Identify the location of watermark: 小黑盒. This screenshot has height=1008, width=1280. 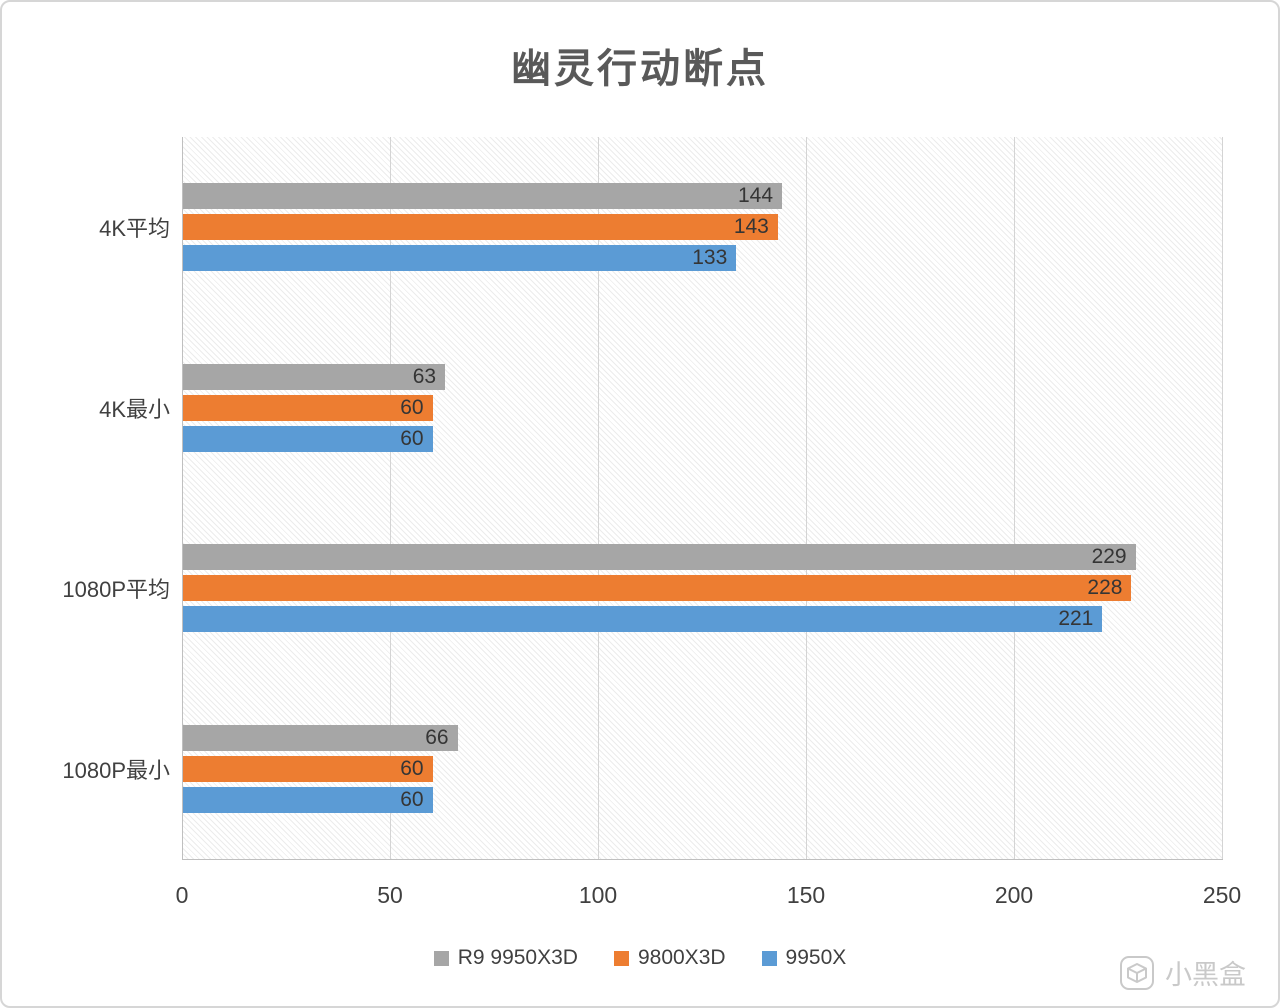
(1182, 972).